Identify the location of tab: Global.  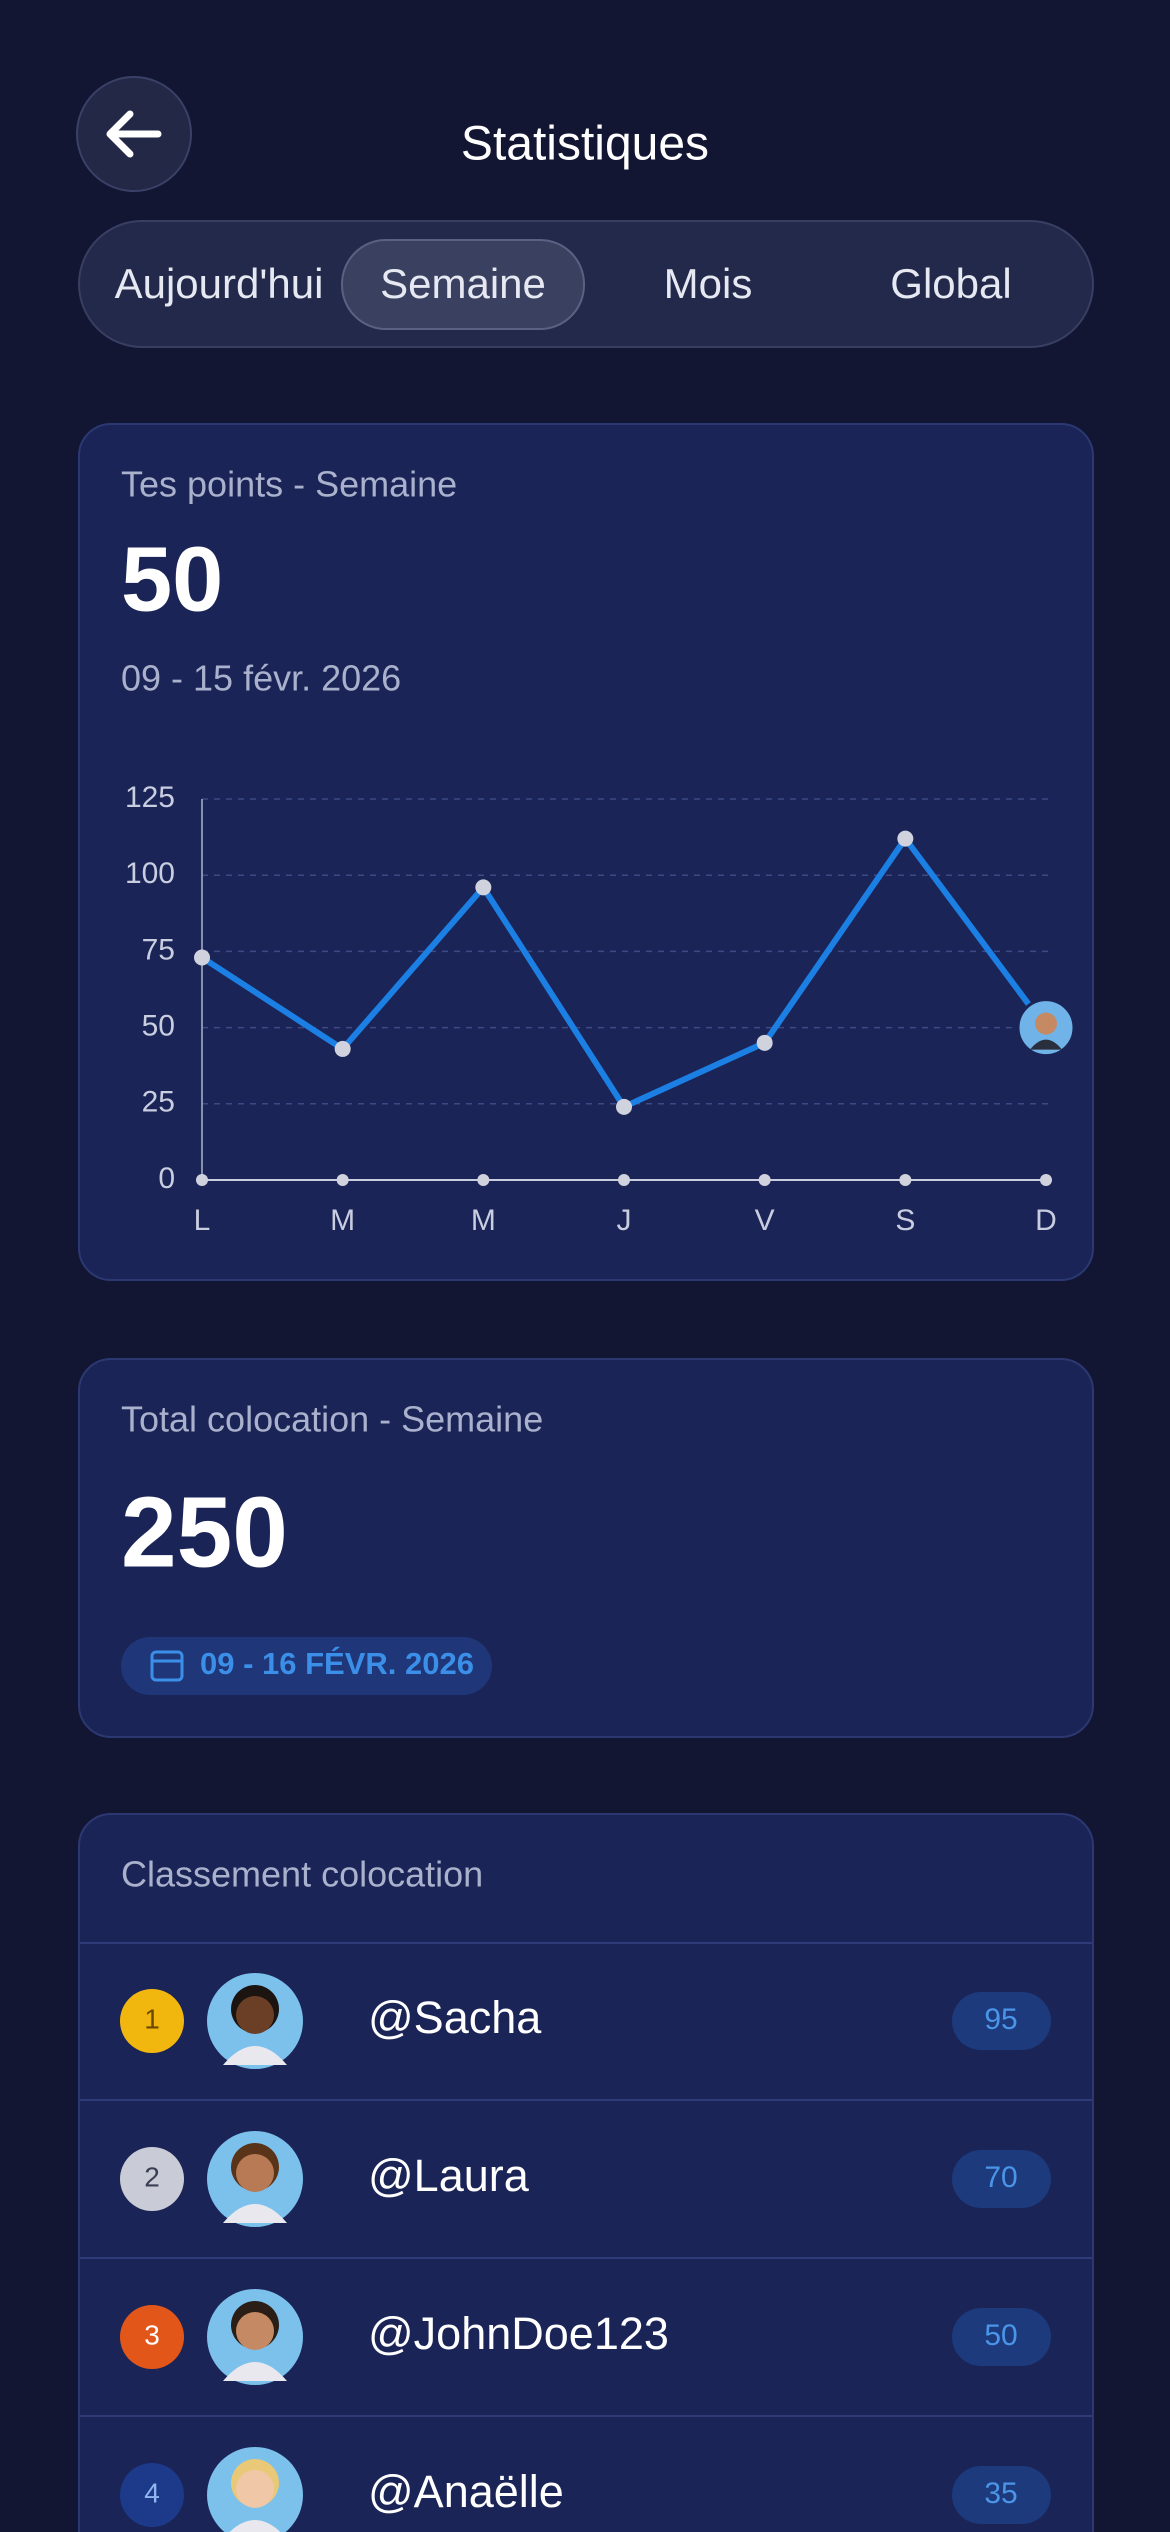
(950, 283).